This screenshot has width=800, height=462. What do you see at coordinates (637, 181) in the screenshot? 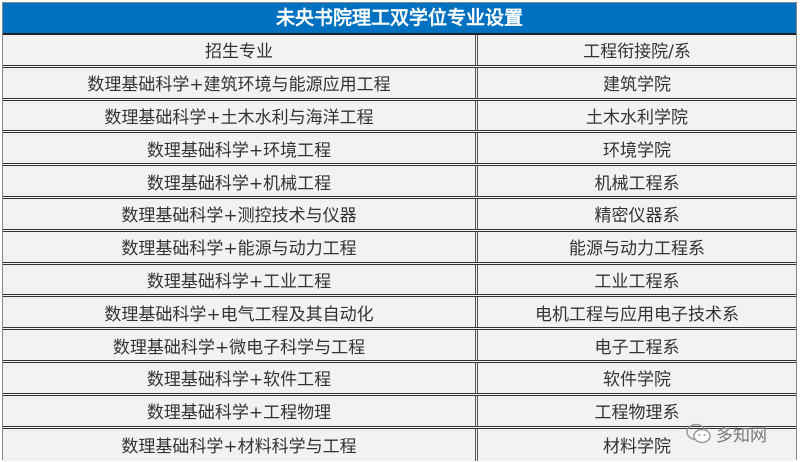
I see `department-cell: 机械工程系` at bounding box center [637, 181].